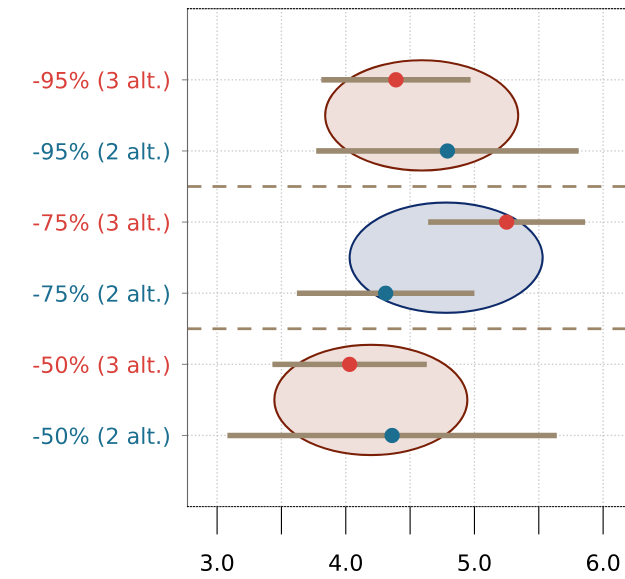 The height and width of the screenshot is (579, 625). Describe the element at coordinates (101, 152) in the screenshot. I see `y-tick-label: -95% (2 alt.)` at that location.